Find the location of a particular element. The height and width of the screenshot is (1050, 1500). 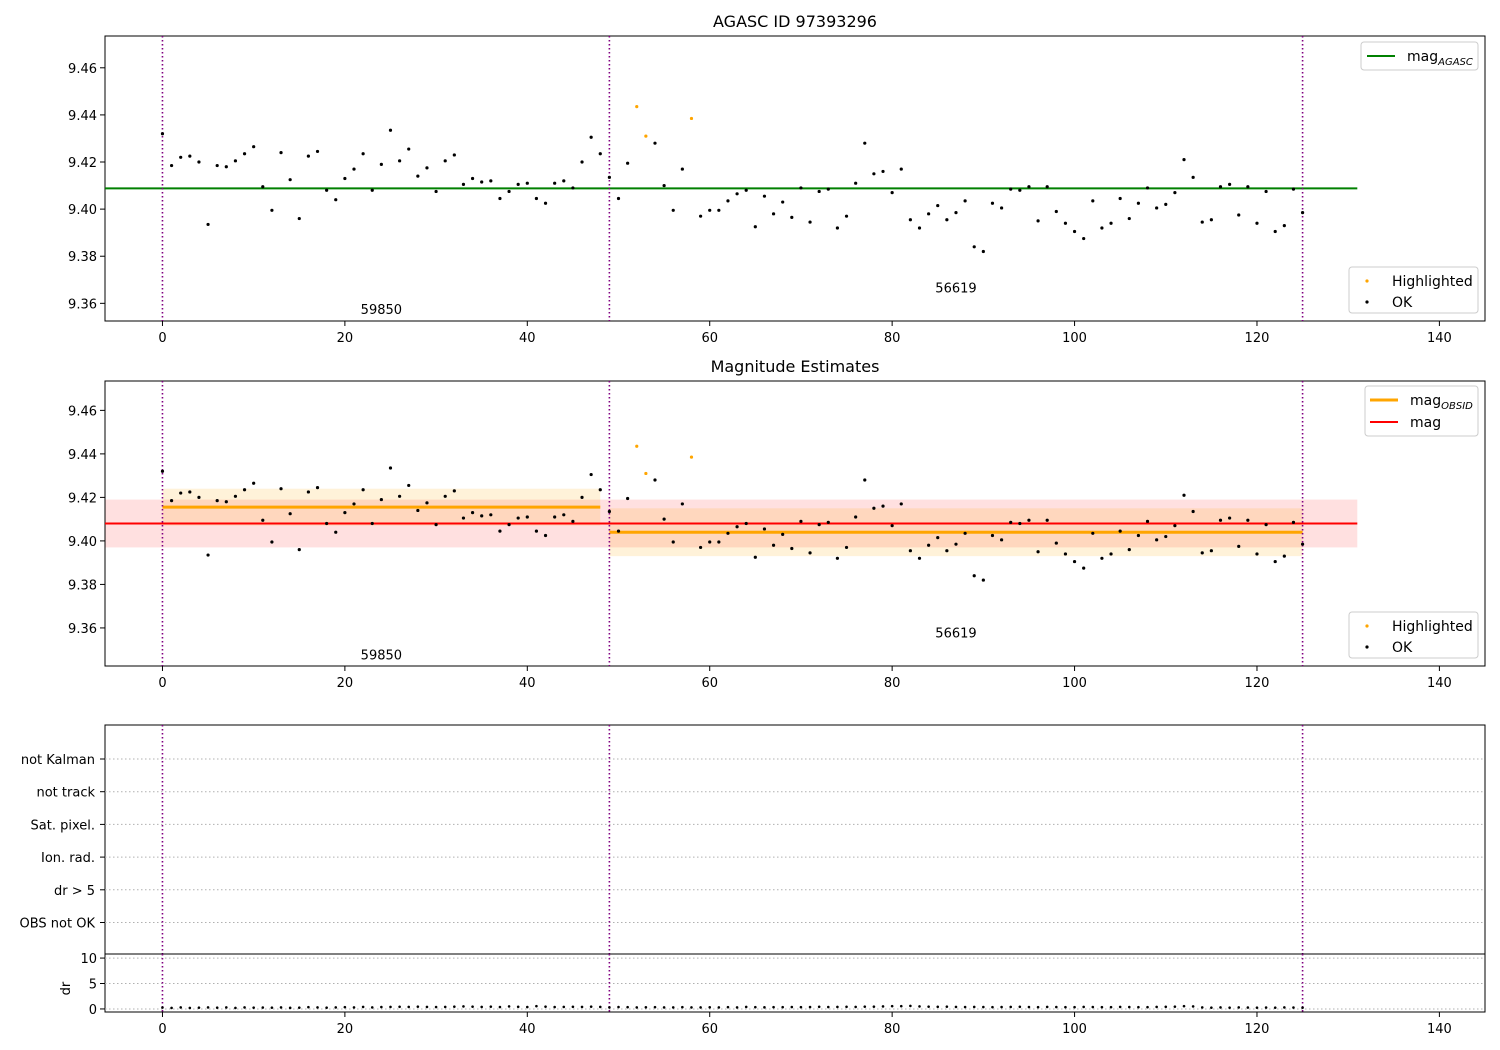

y-tick-label: 10 is located at coordinates (88, 959).